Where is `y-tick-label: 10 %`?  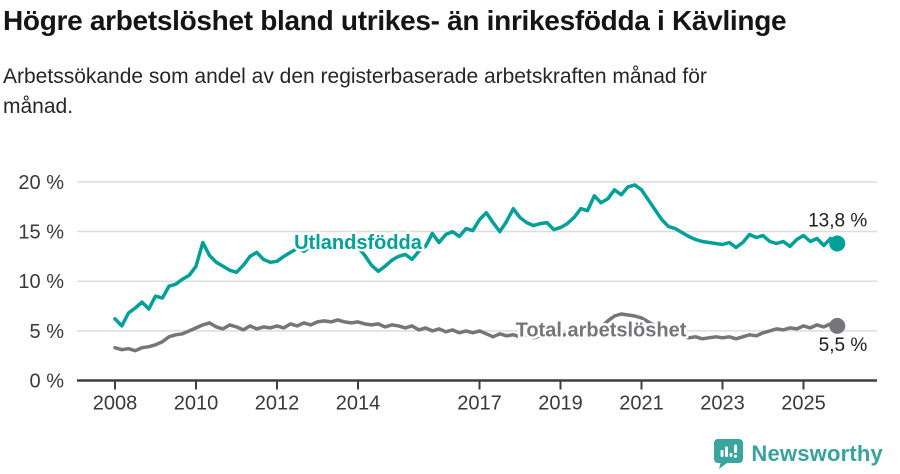 y-tick-label: 10 % is located at coordinates (41, 282).